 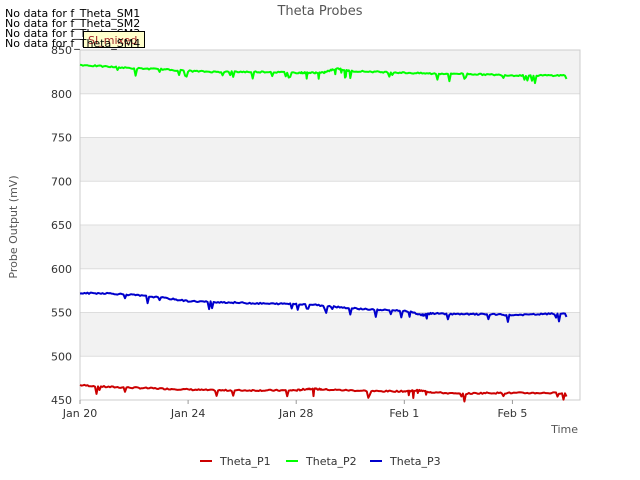 What do you see at coordinates (323, 307) in the screenshot?
I see `series-line-theta-p3` at bounding box center [323, 307].